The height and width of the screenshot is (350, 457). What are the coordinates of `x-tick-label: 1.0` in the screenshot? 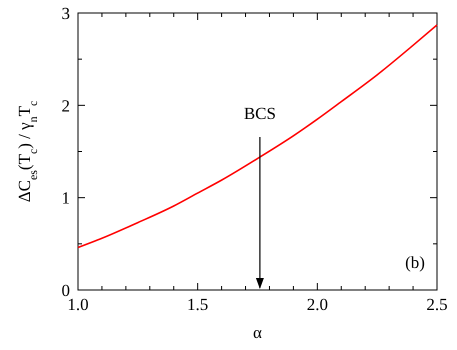 It's located at (78, 304).